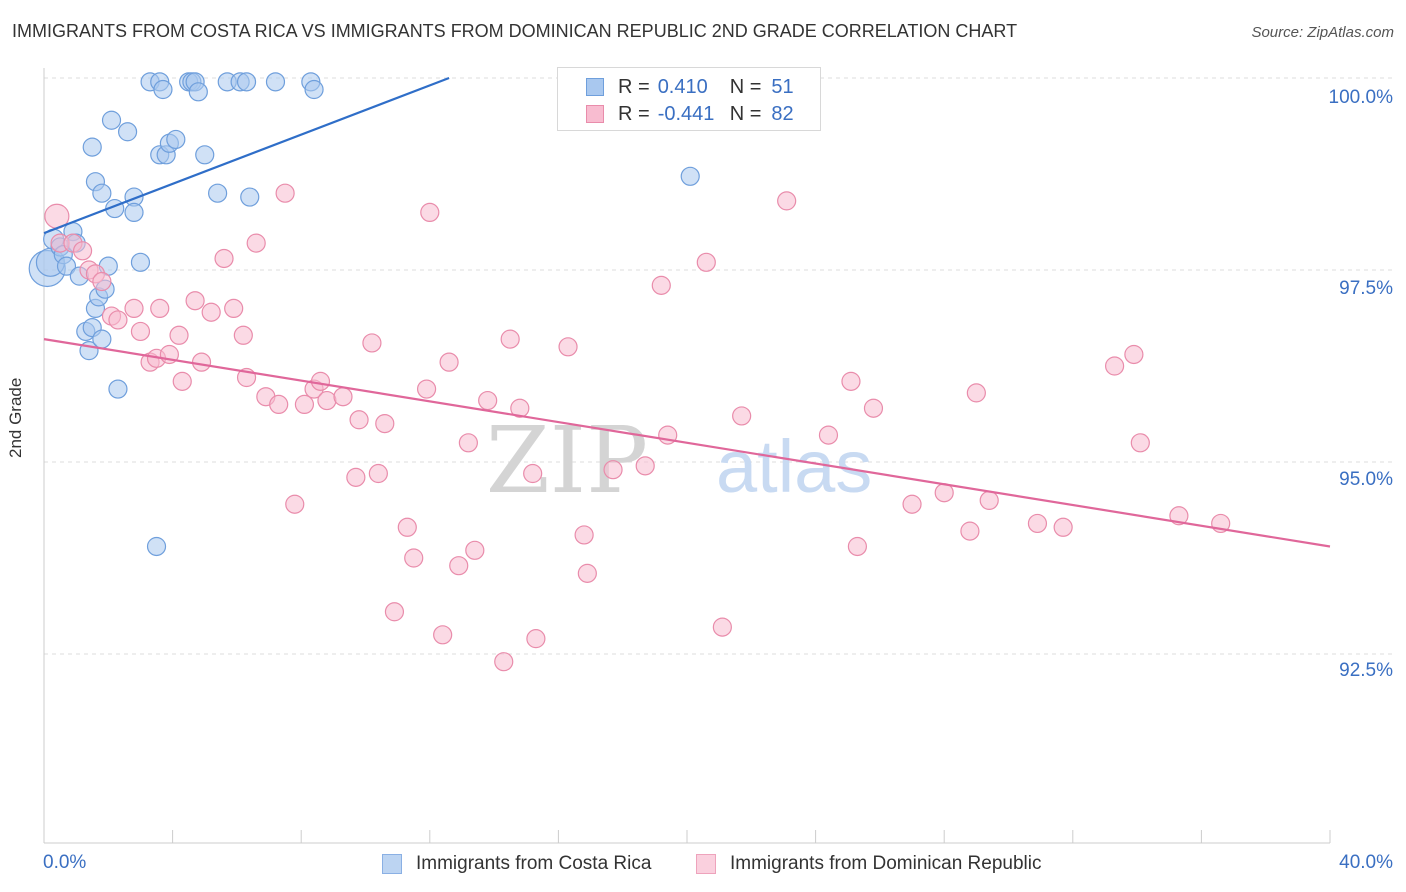 This screenshot has width=1406, height=892. Describe the element at coordinates (392, 864) in the screenshot. I see `bottom-legend-swatch-costa-rica` at that location.